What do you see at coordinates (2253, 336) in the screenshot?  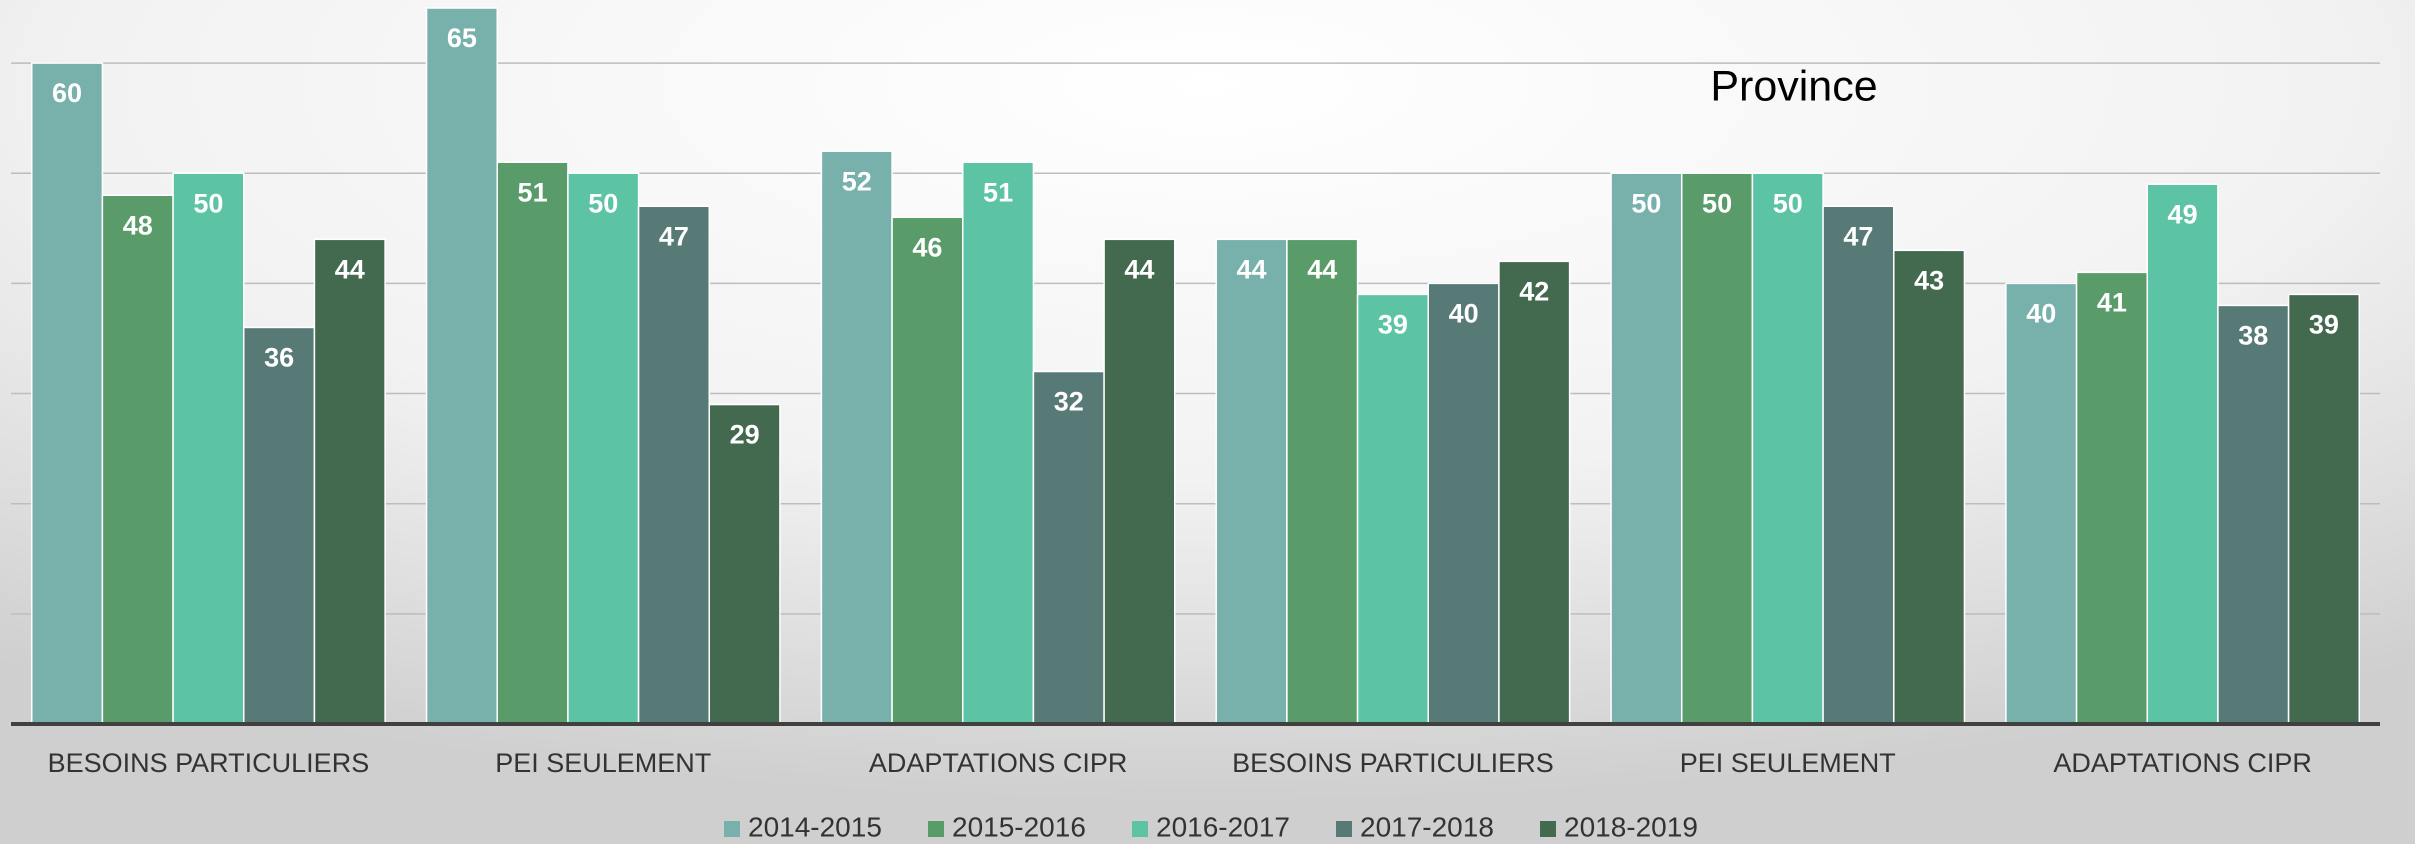 I see `data-label: 38` at bounding box center [2253, 336].